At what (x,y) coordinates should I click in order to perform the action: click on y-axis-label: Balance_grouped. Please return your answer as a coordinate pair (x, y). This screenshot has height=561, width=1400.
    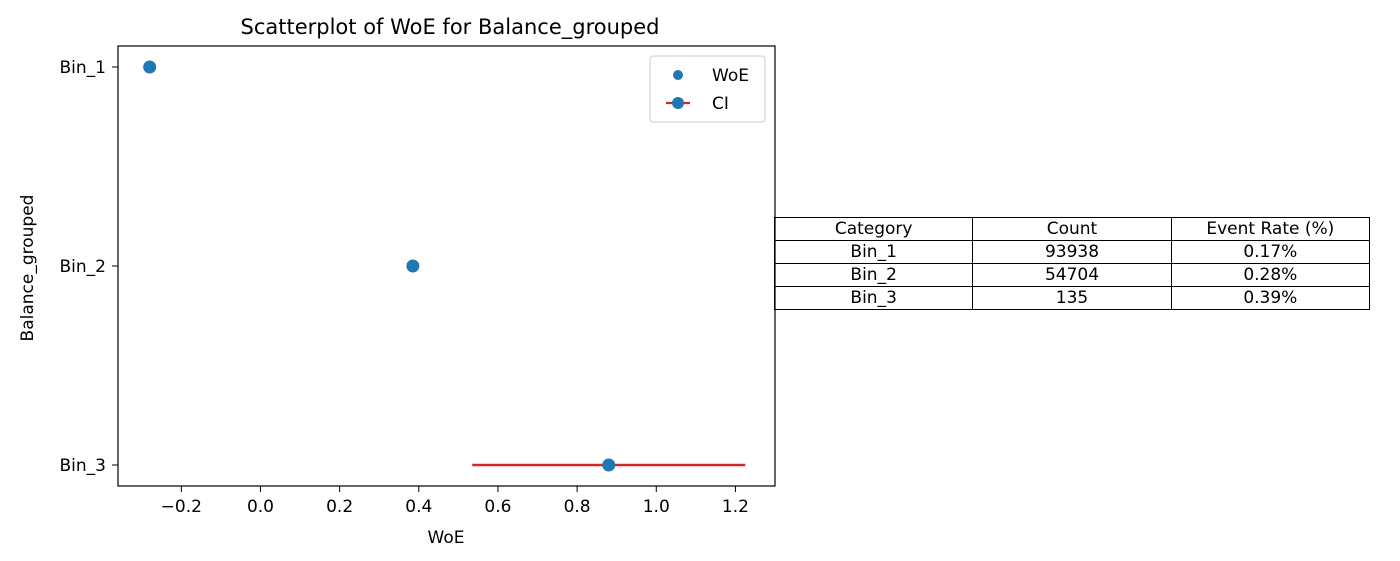
    Looking at the image, I should click on (28, 268).